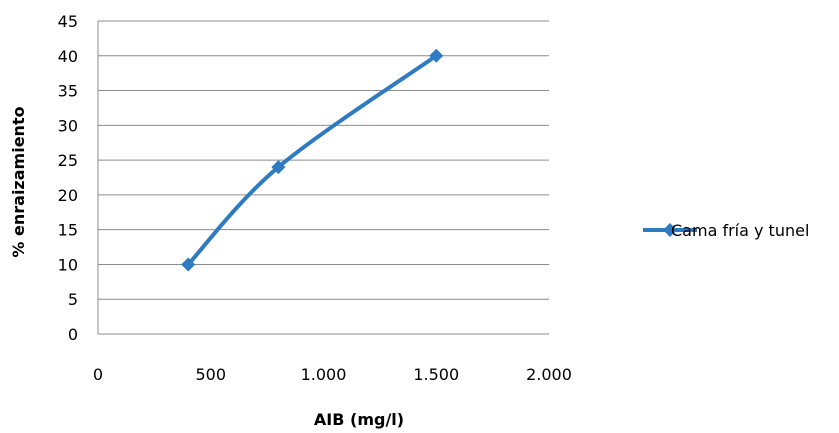  What do you see at coordinates (68, 195) in the screenshot?
I see `y-tick-label: 20` at bounding box center [68, 195].